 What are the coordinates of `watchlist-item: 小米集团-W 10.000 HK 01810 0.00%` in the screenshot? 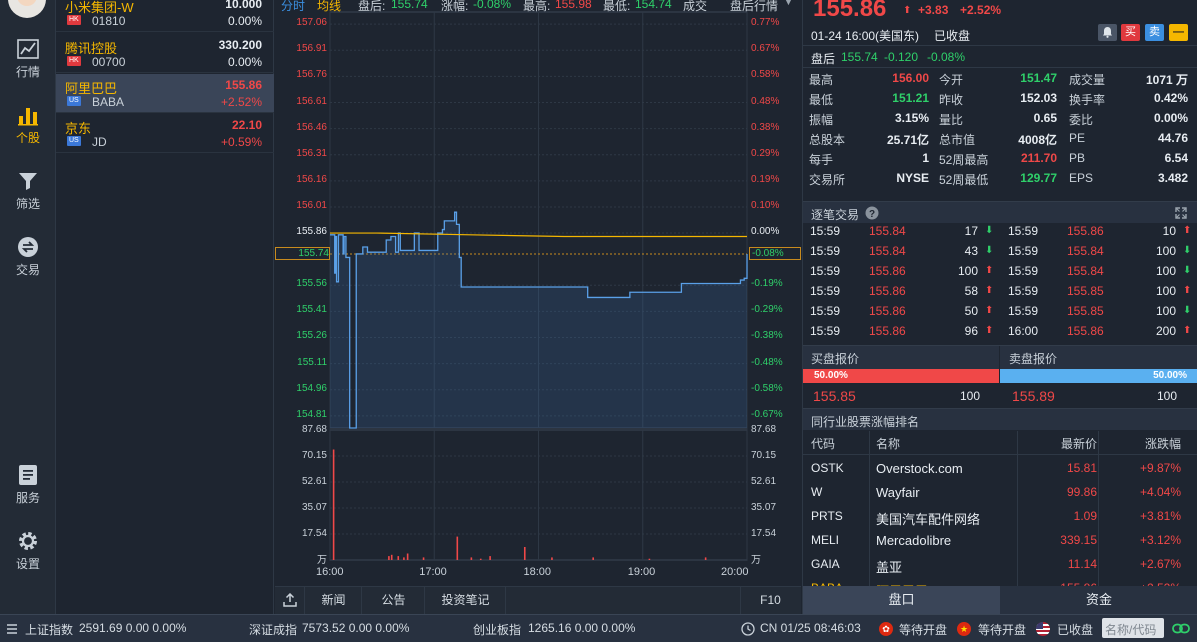 It's located at (165, 16).